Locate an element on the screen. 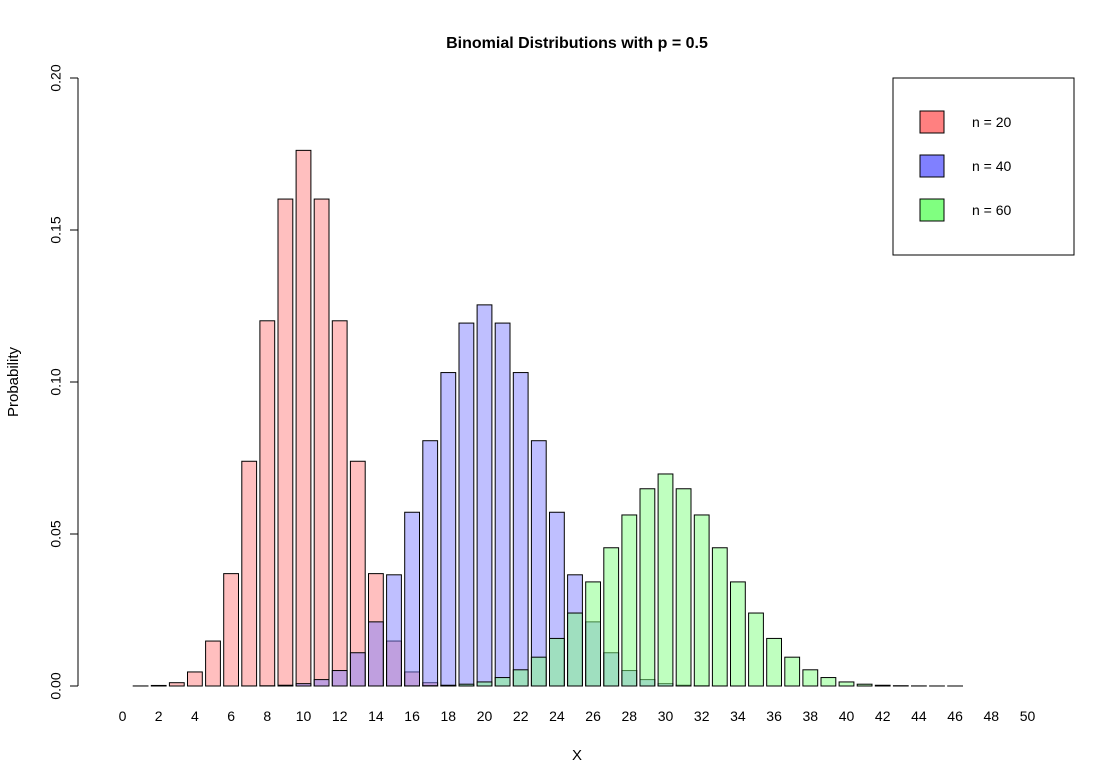 This screenshot has height=784, width=1115. bar-s1-x5 is located at coordinates (213, 663).